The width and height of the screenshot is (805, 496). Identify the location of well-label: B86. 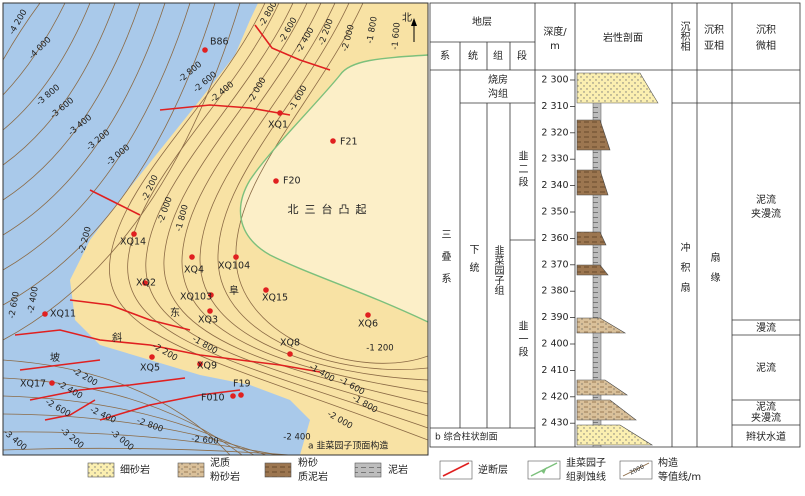
(219, 42).